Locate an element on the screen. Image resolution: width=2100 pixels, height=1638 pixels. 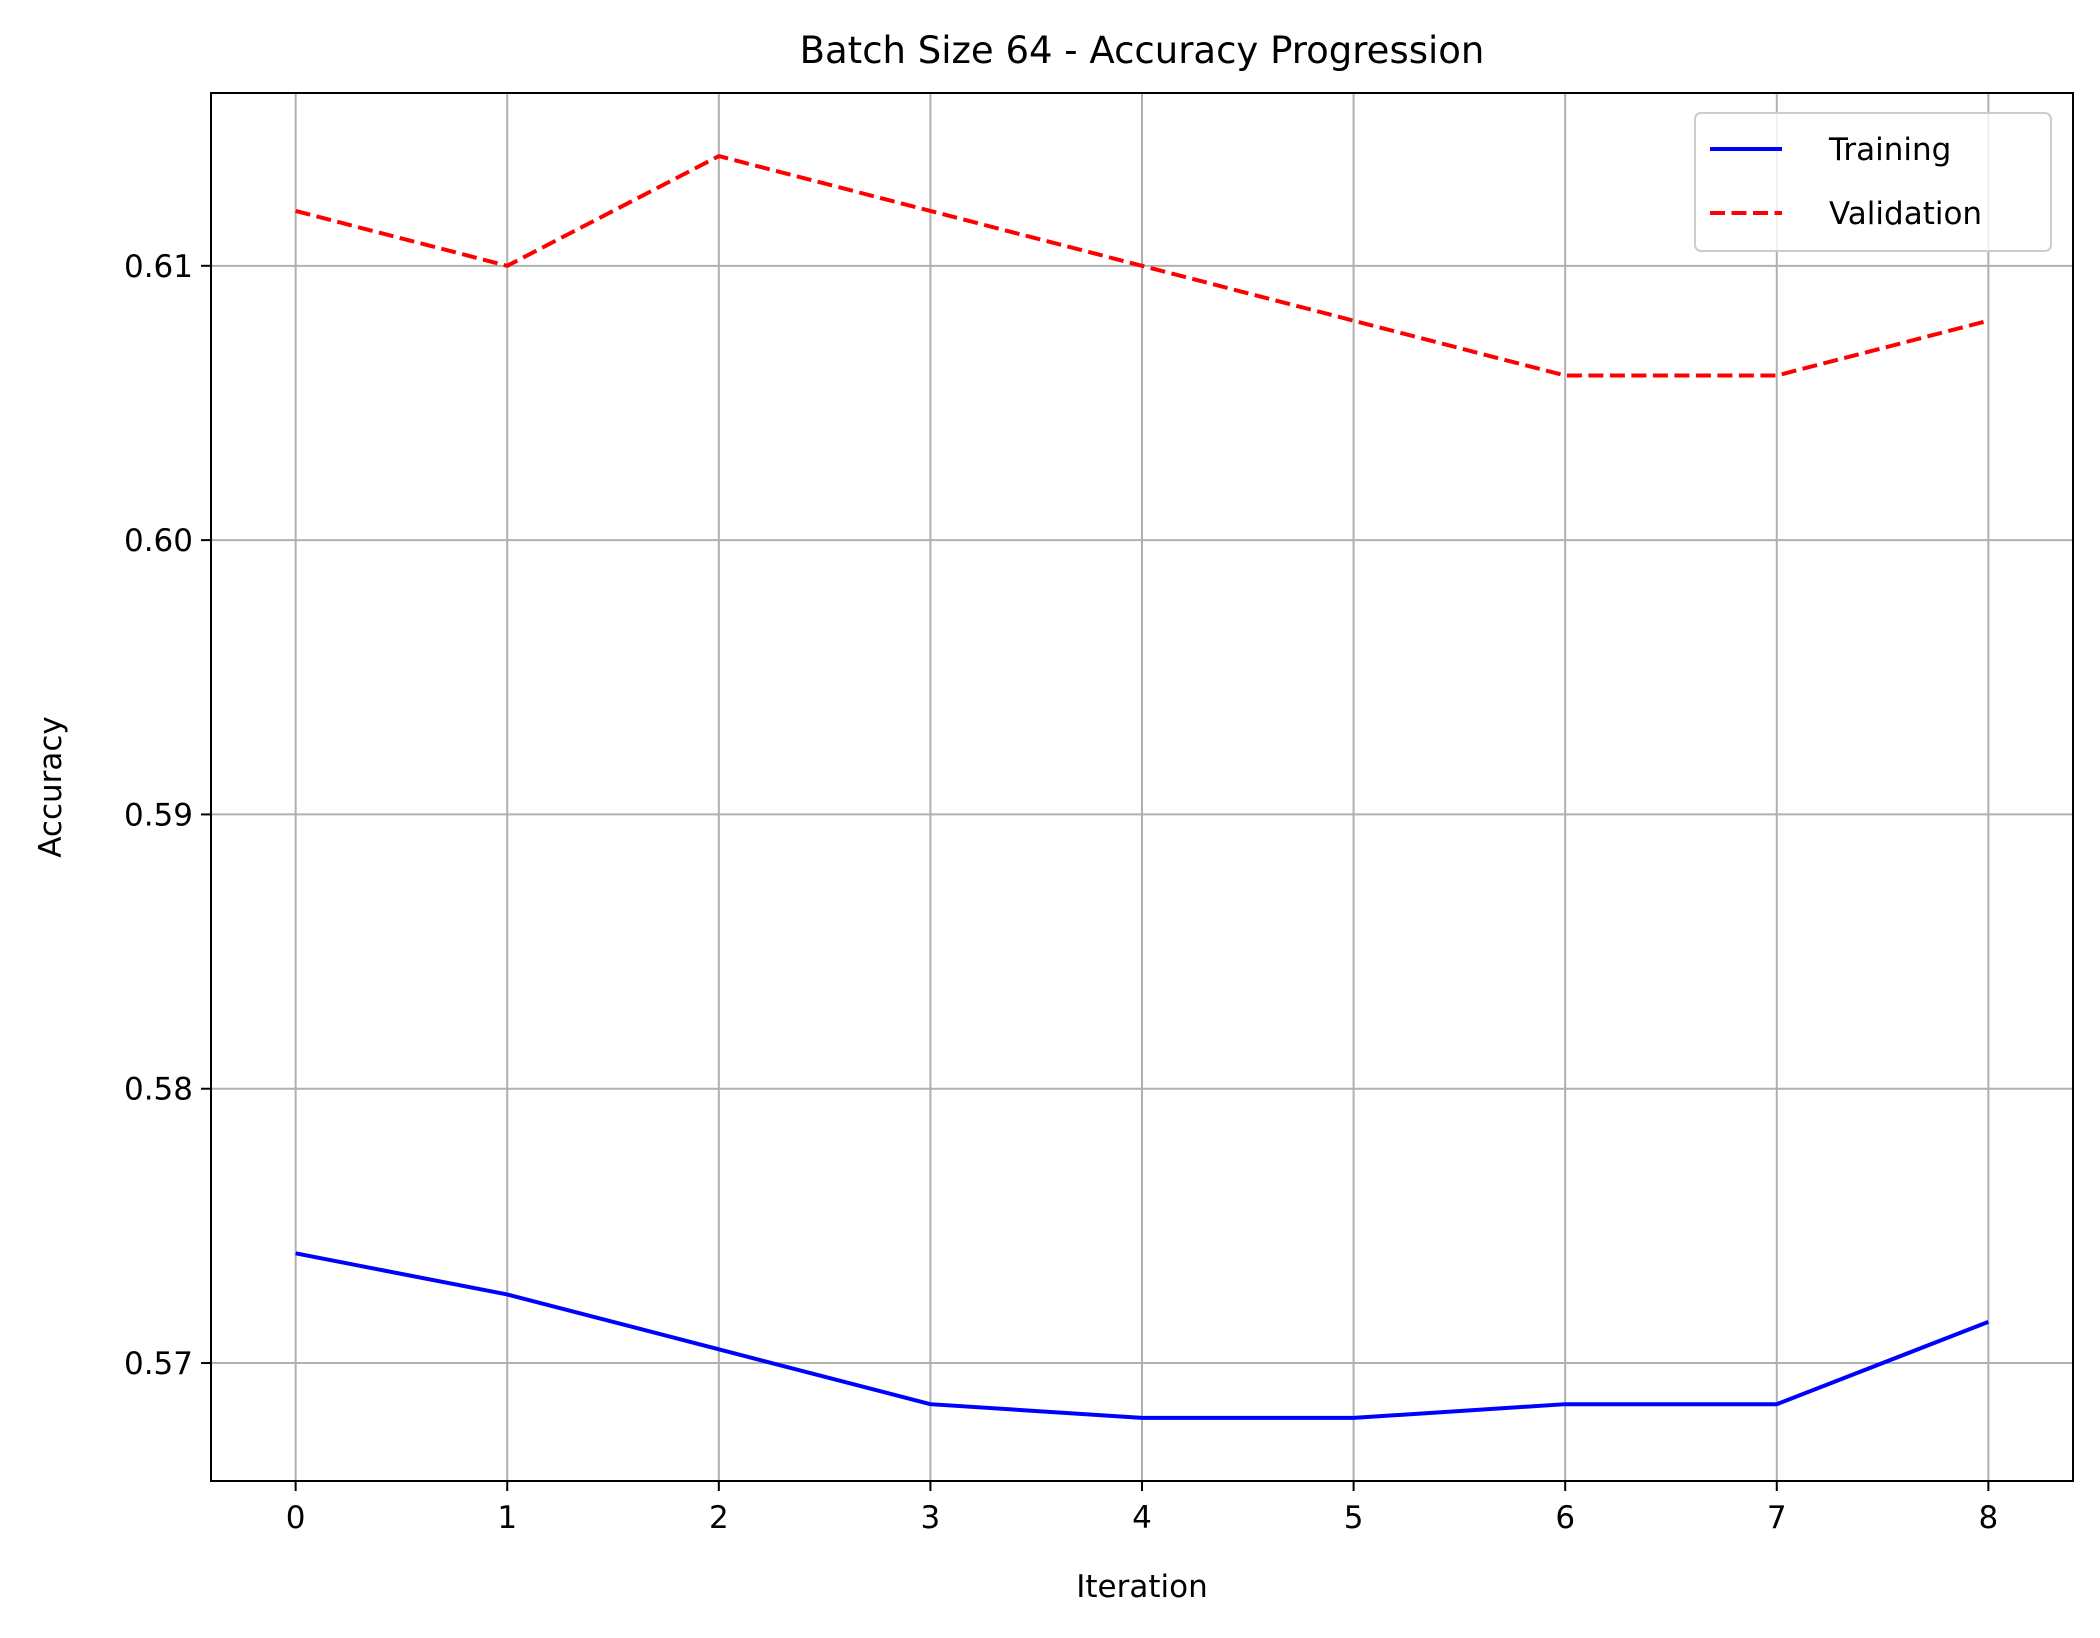
y-axis-title: Accuracy is located at coordinates (51, 787).